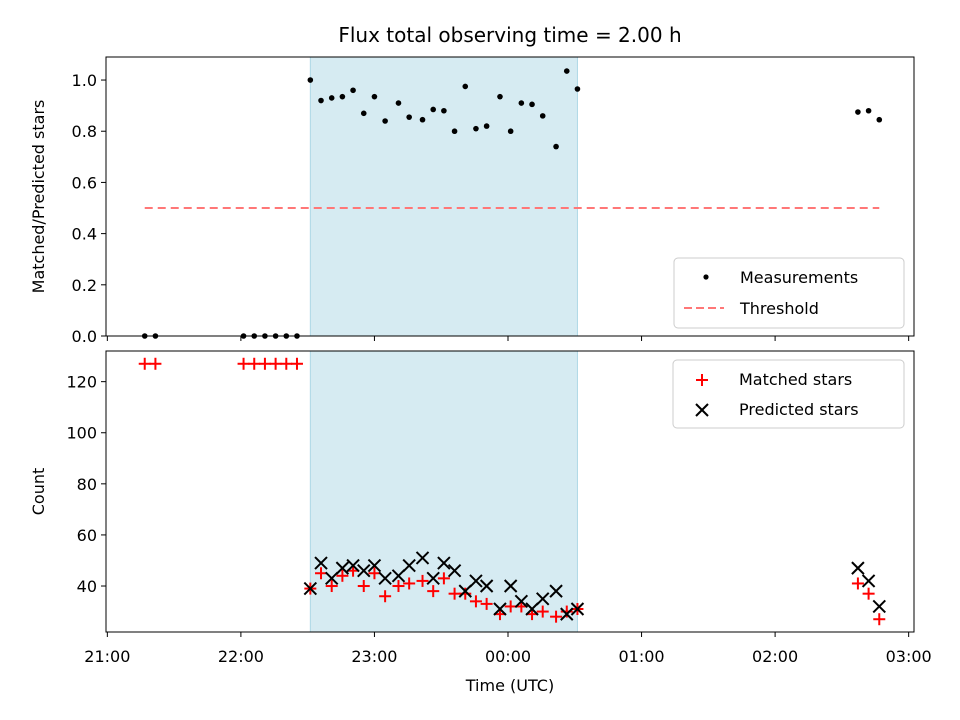 This screenshot has width=960, height=720. Describe the element at coordinates (508, 656) in the screenshot. I see `x-tick-label: 00:00` at that location.